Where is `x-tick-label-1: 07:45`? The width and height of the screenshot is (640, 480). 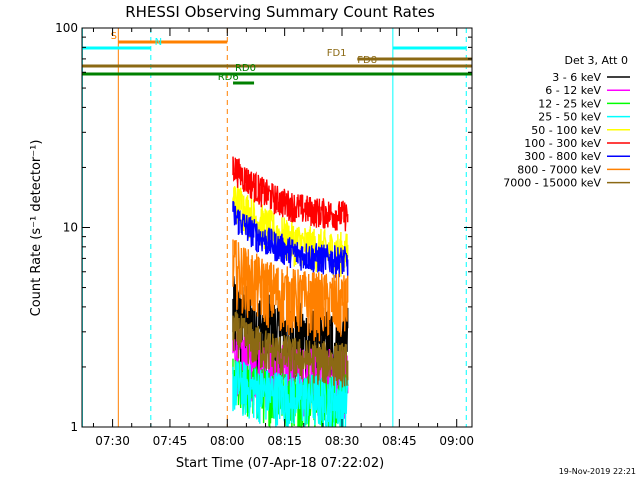 x-tick-label-1: 07:45 is located at coordinates (170, 441).